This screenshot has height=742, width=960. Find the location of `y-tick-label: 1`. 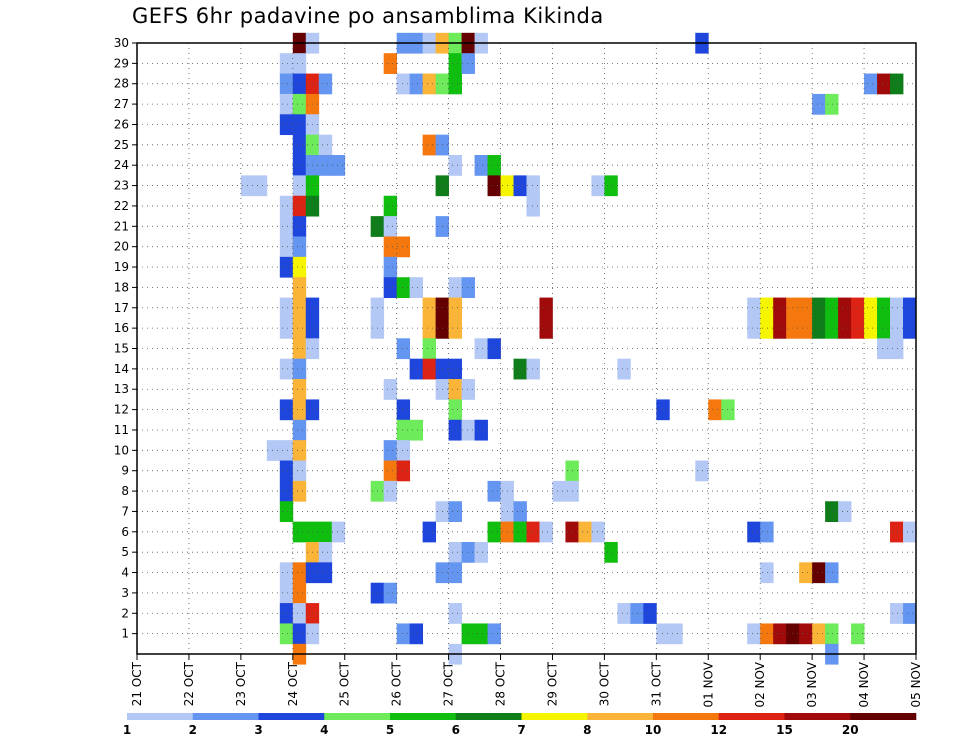

y-tick-label: 1 is located at coordinates (125, 634).